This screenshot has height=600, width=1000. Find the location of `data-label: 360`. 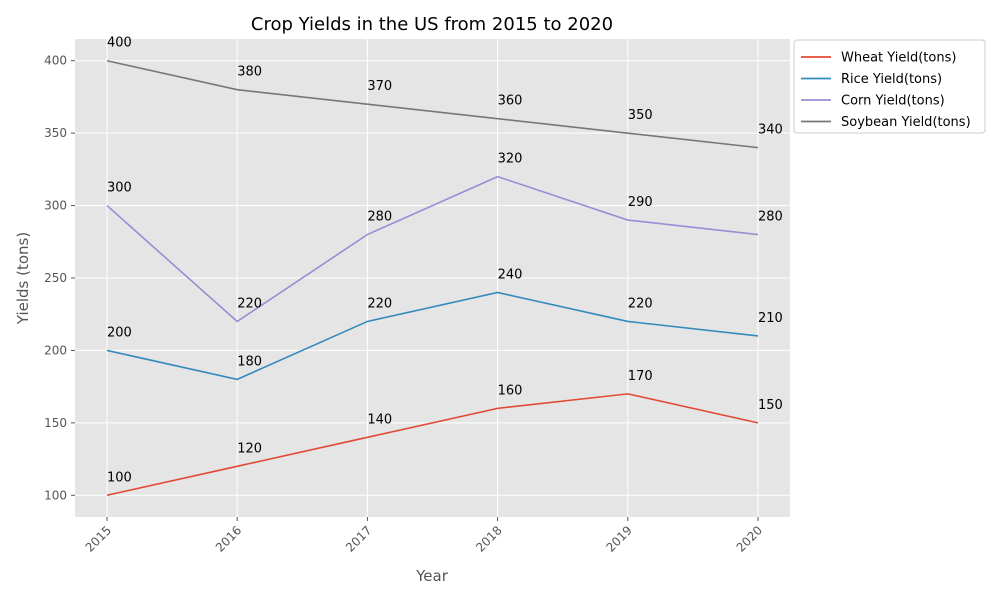

data-label: 360 is located at coordinates (510, 101).